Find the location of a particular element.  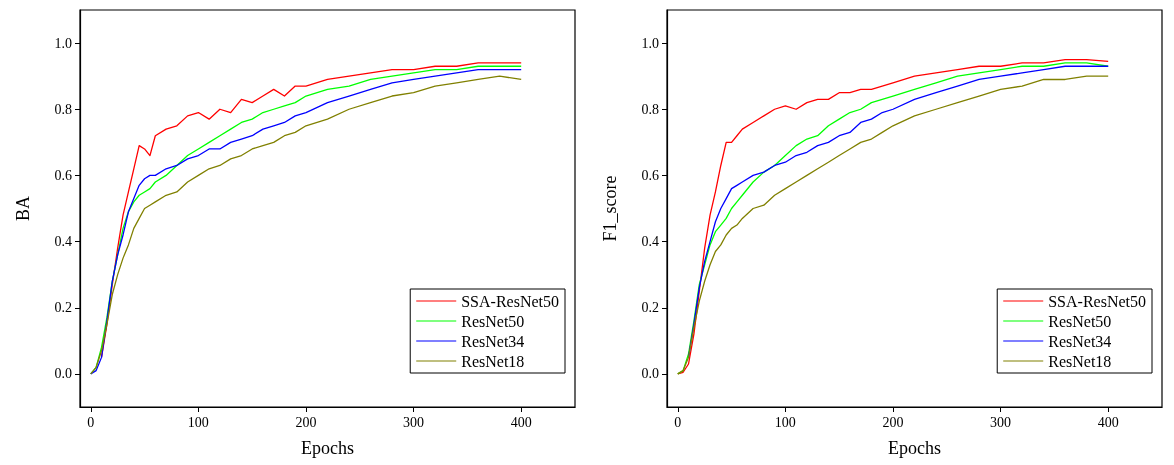

y-axis-title: BA is located at coordinates (23, 208).